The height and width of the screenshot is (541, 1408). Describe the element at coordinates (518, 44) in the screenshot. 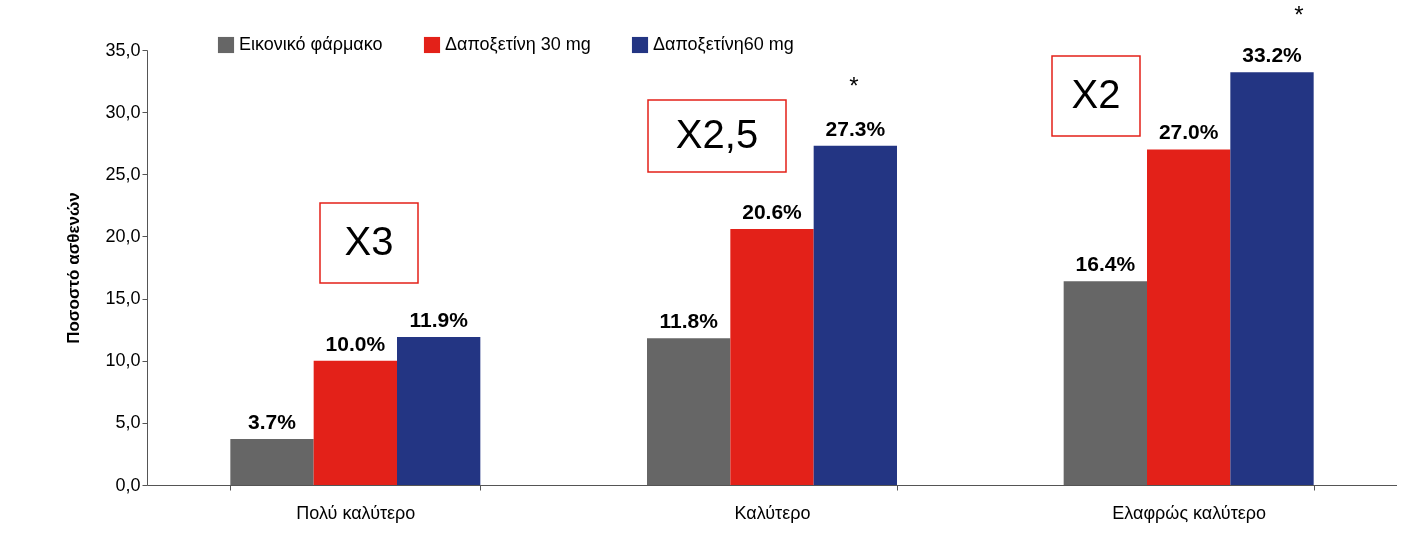

I see `legend-label: Δαποξετίνη 30 mg` at that location.